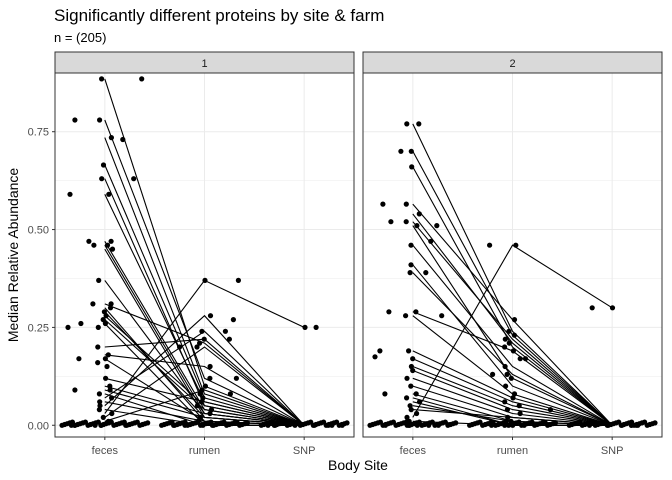  I want to click on y-tick-label: 0.25, so click(38, 328).